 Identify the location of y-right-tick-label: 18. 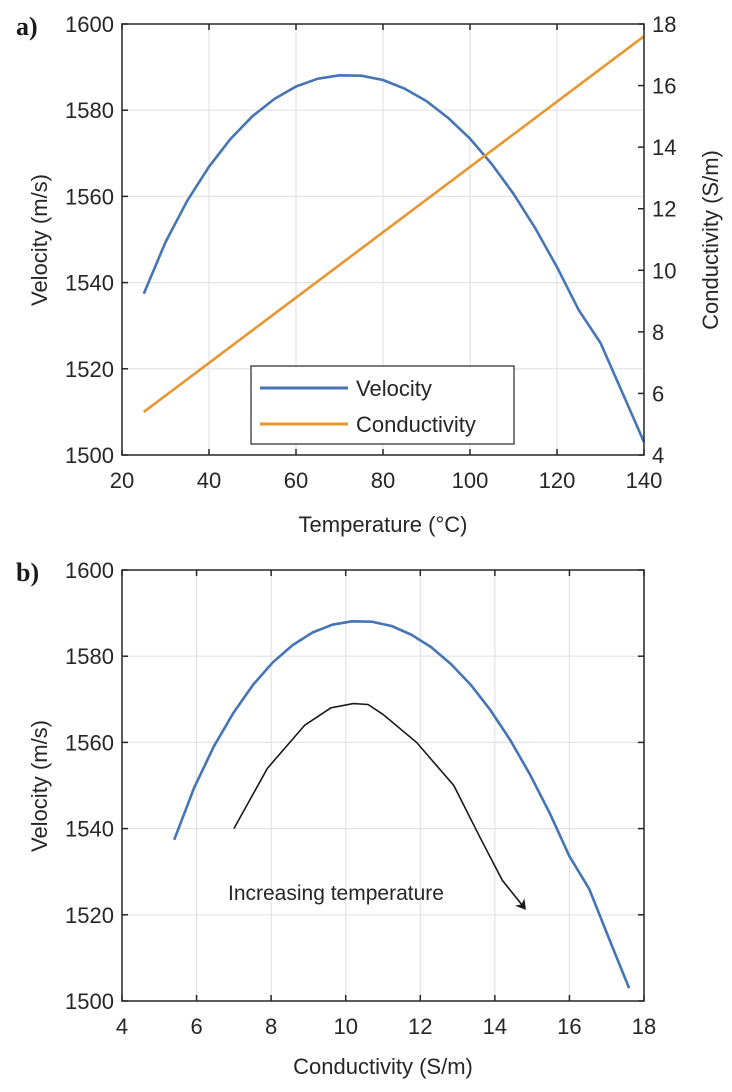
(664, 24).